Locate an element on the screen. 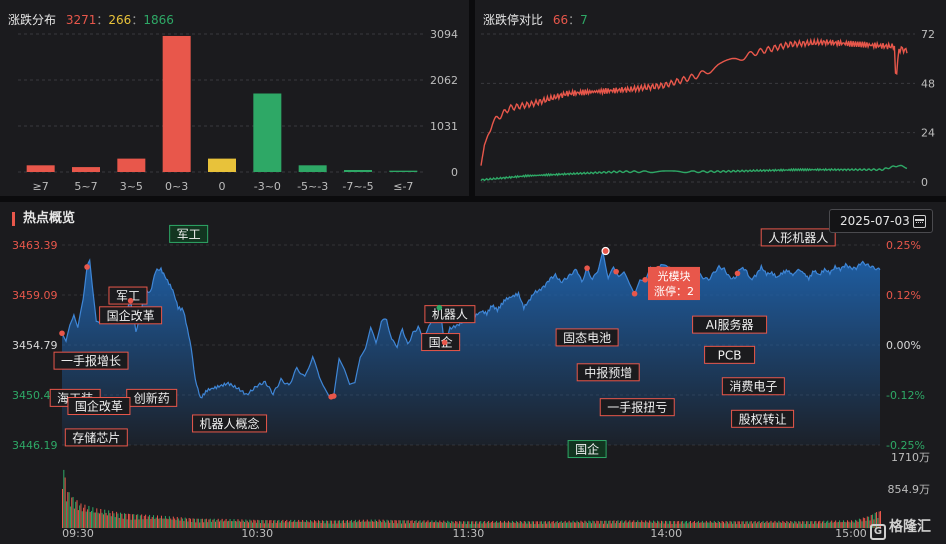 Image resolution: width=946 pixels, height=544 pixels. hot-label: 军工 is located at coordinates (189, 234).